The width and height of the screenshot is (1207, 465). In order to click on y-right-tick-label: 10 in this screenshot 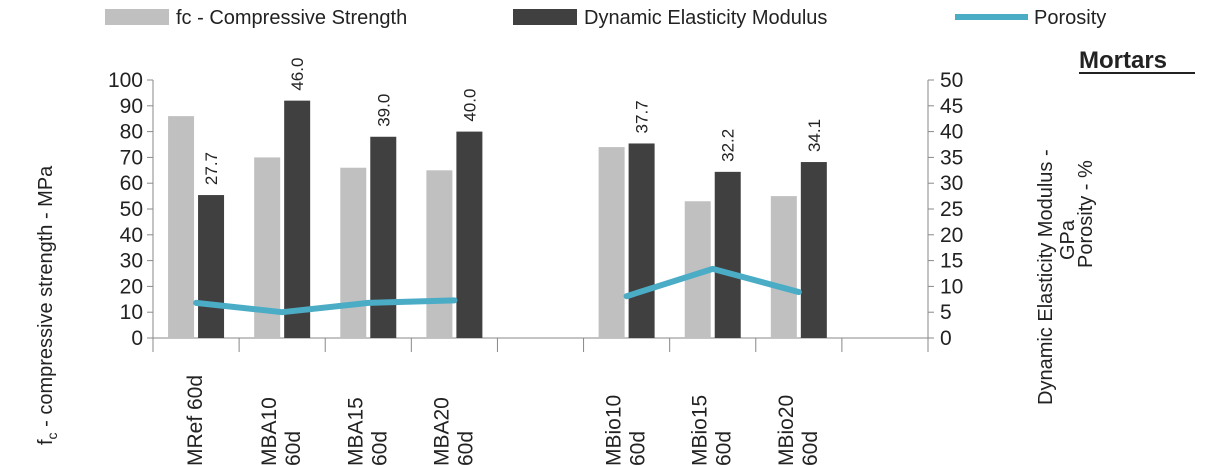, I will do `click(951, 286)`.